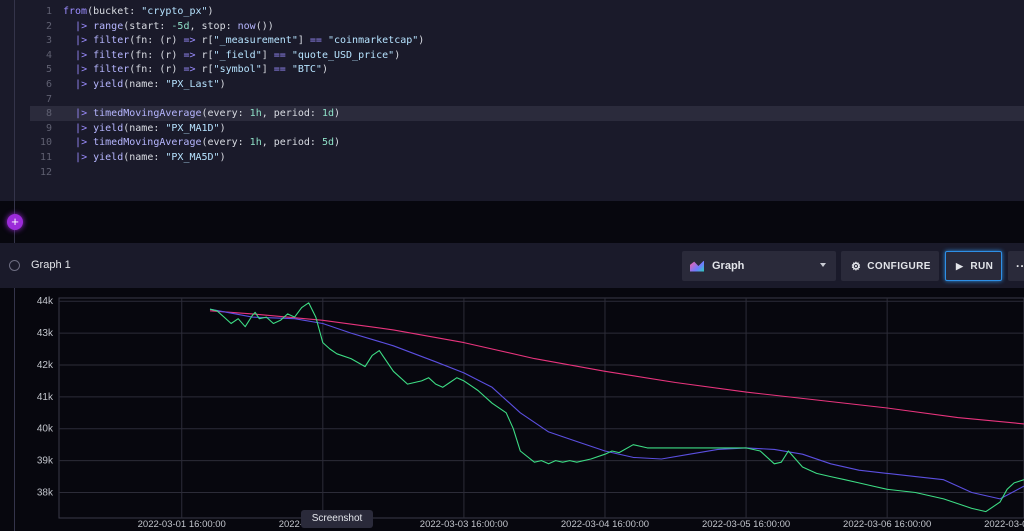 The width and height of the screenshot is (1024, 531). What do you see at coordinates (237, 55) in the screenshot?
I see `code-token: "_field"` at bounding box center [237, 55].